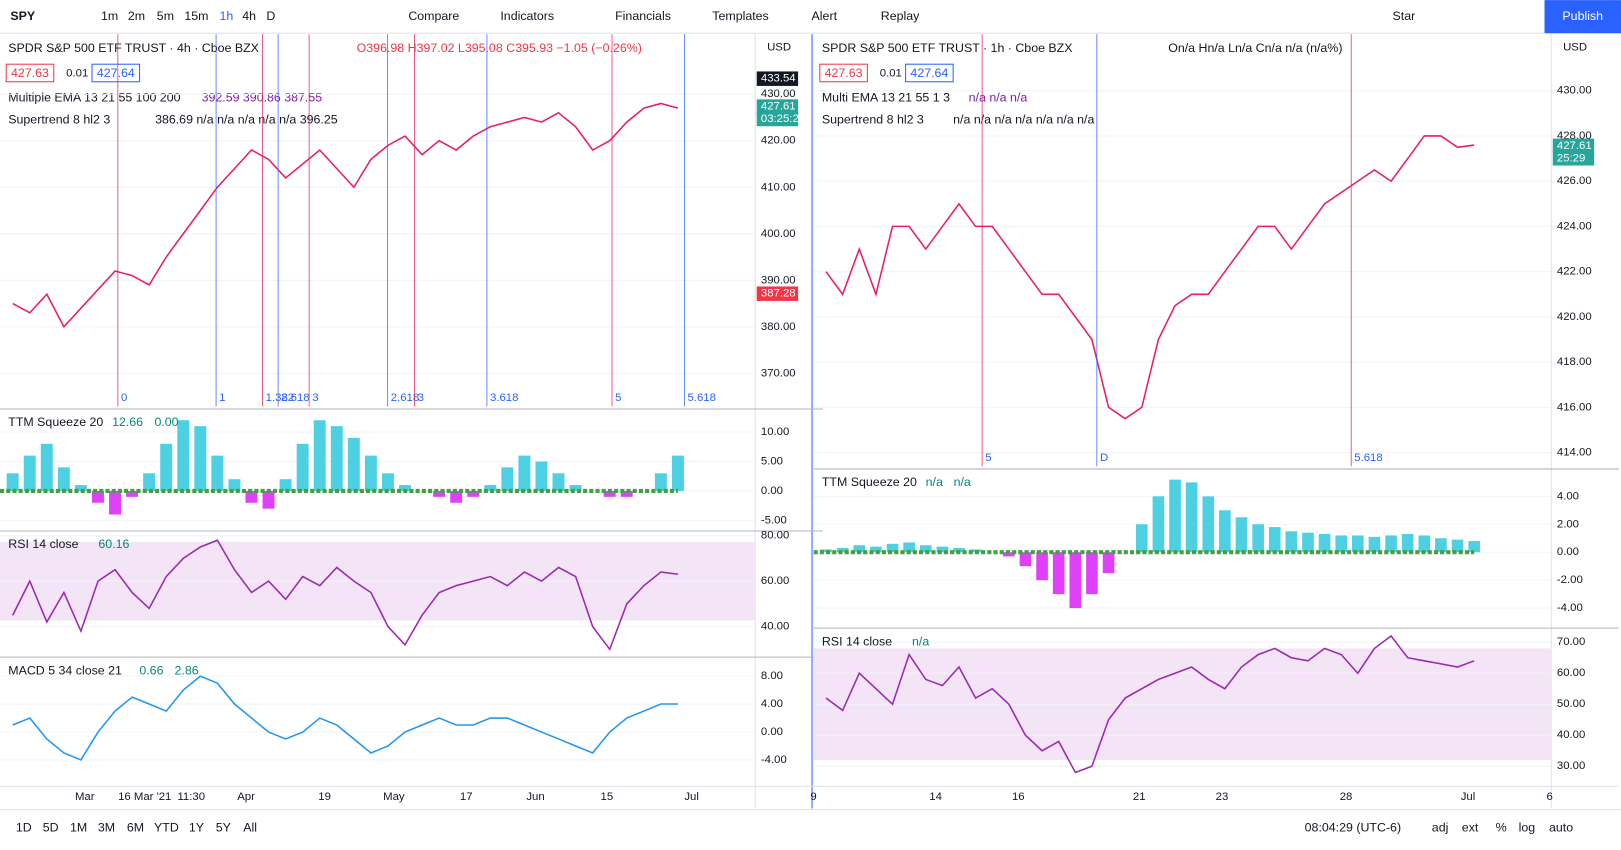 Image resolution: width=1621 pixels, height=850 pixels. I want to click on y-tick-label: 420.00, so click(778, 141).